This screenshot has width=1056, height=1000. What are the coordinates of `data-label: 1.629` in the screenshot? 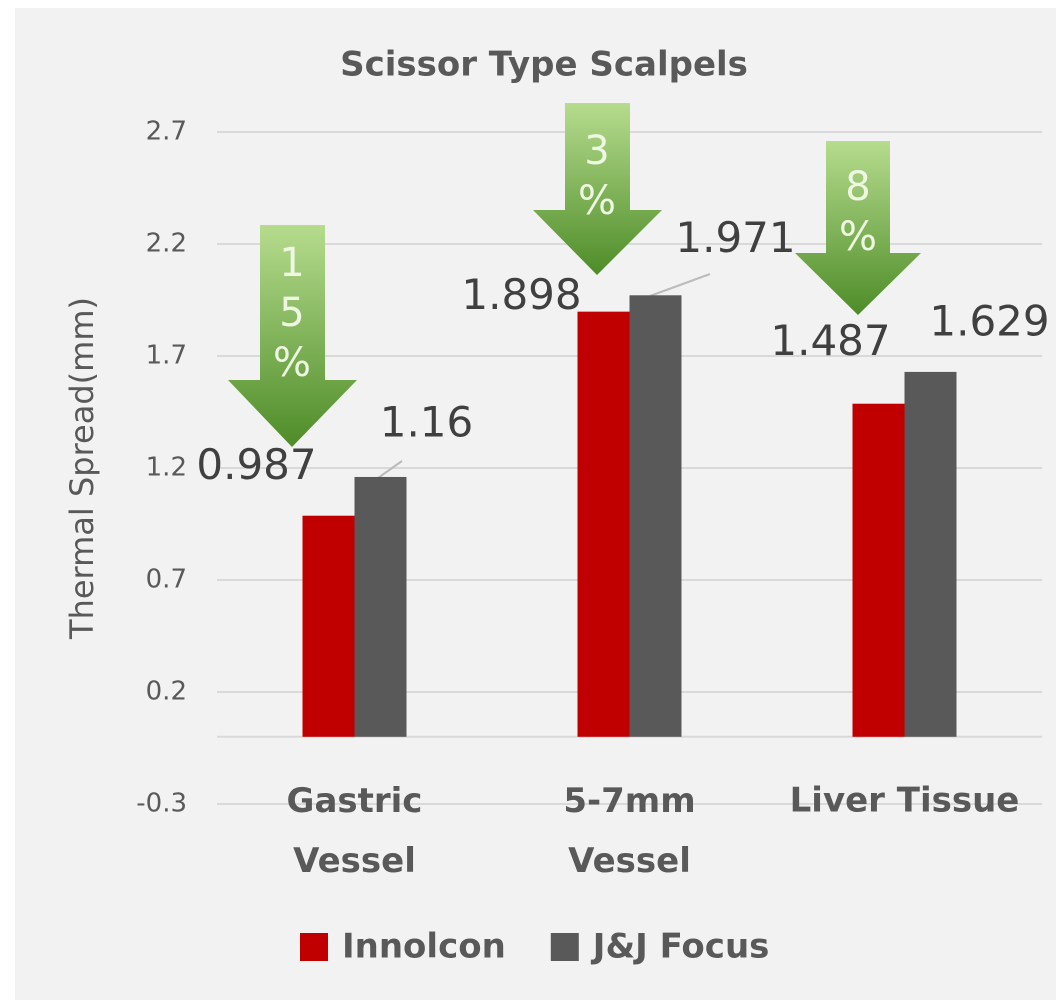 It's located at (989, 320).